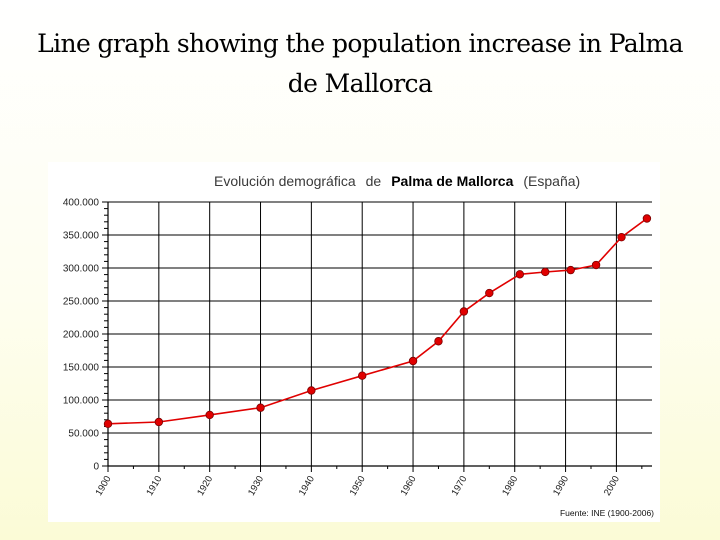  Describe the element at coordinates (452, 181) in the screenshot. I see `chart-title-part-3: Palma de Mallorca` at that location.